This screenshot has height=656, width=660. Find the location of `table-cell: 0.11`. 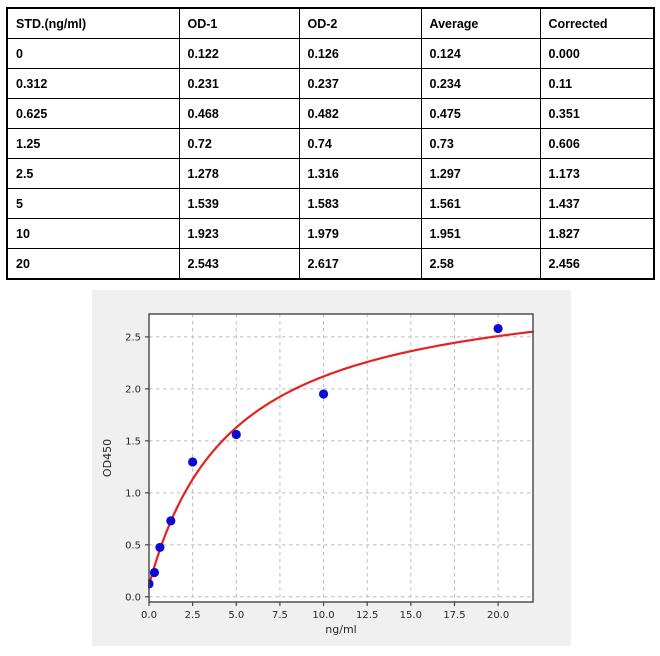

table-cell: 0.11 is located at coordinates (597, 83).